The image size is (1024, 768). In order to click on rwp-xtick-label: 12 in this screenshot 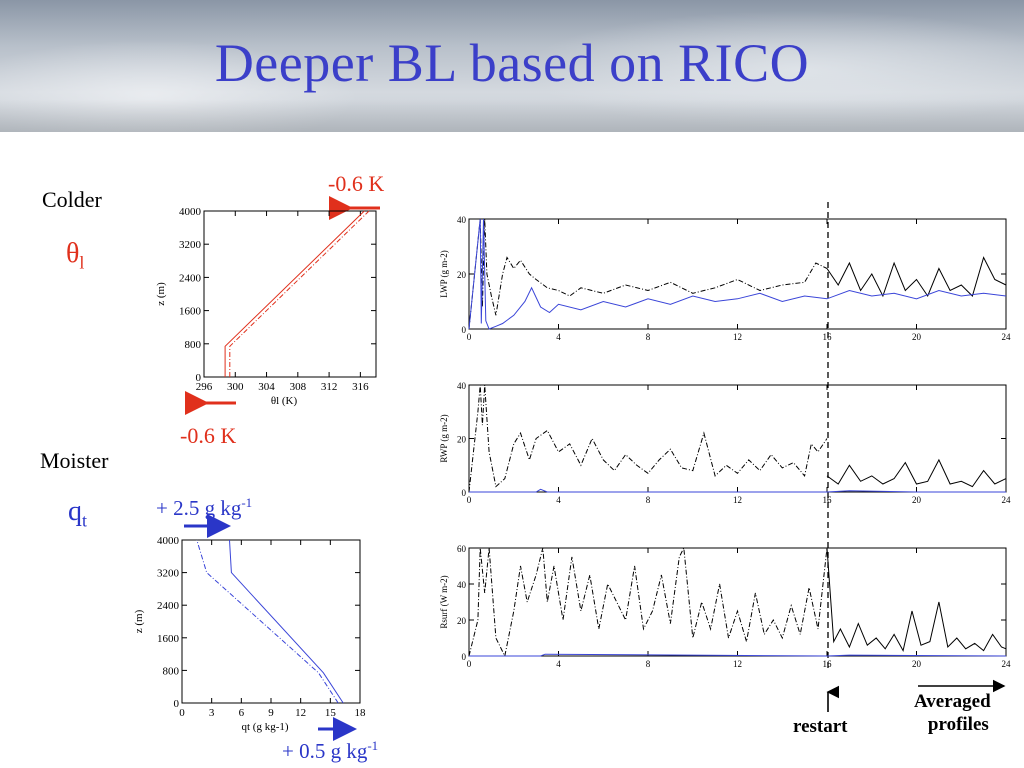, I will do `click(737, 500)`.